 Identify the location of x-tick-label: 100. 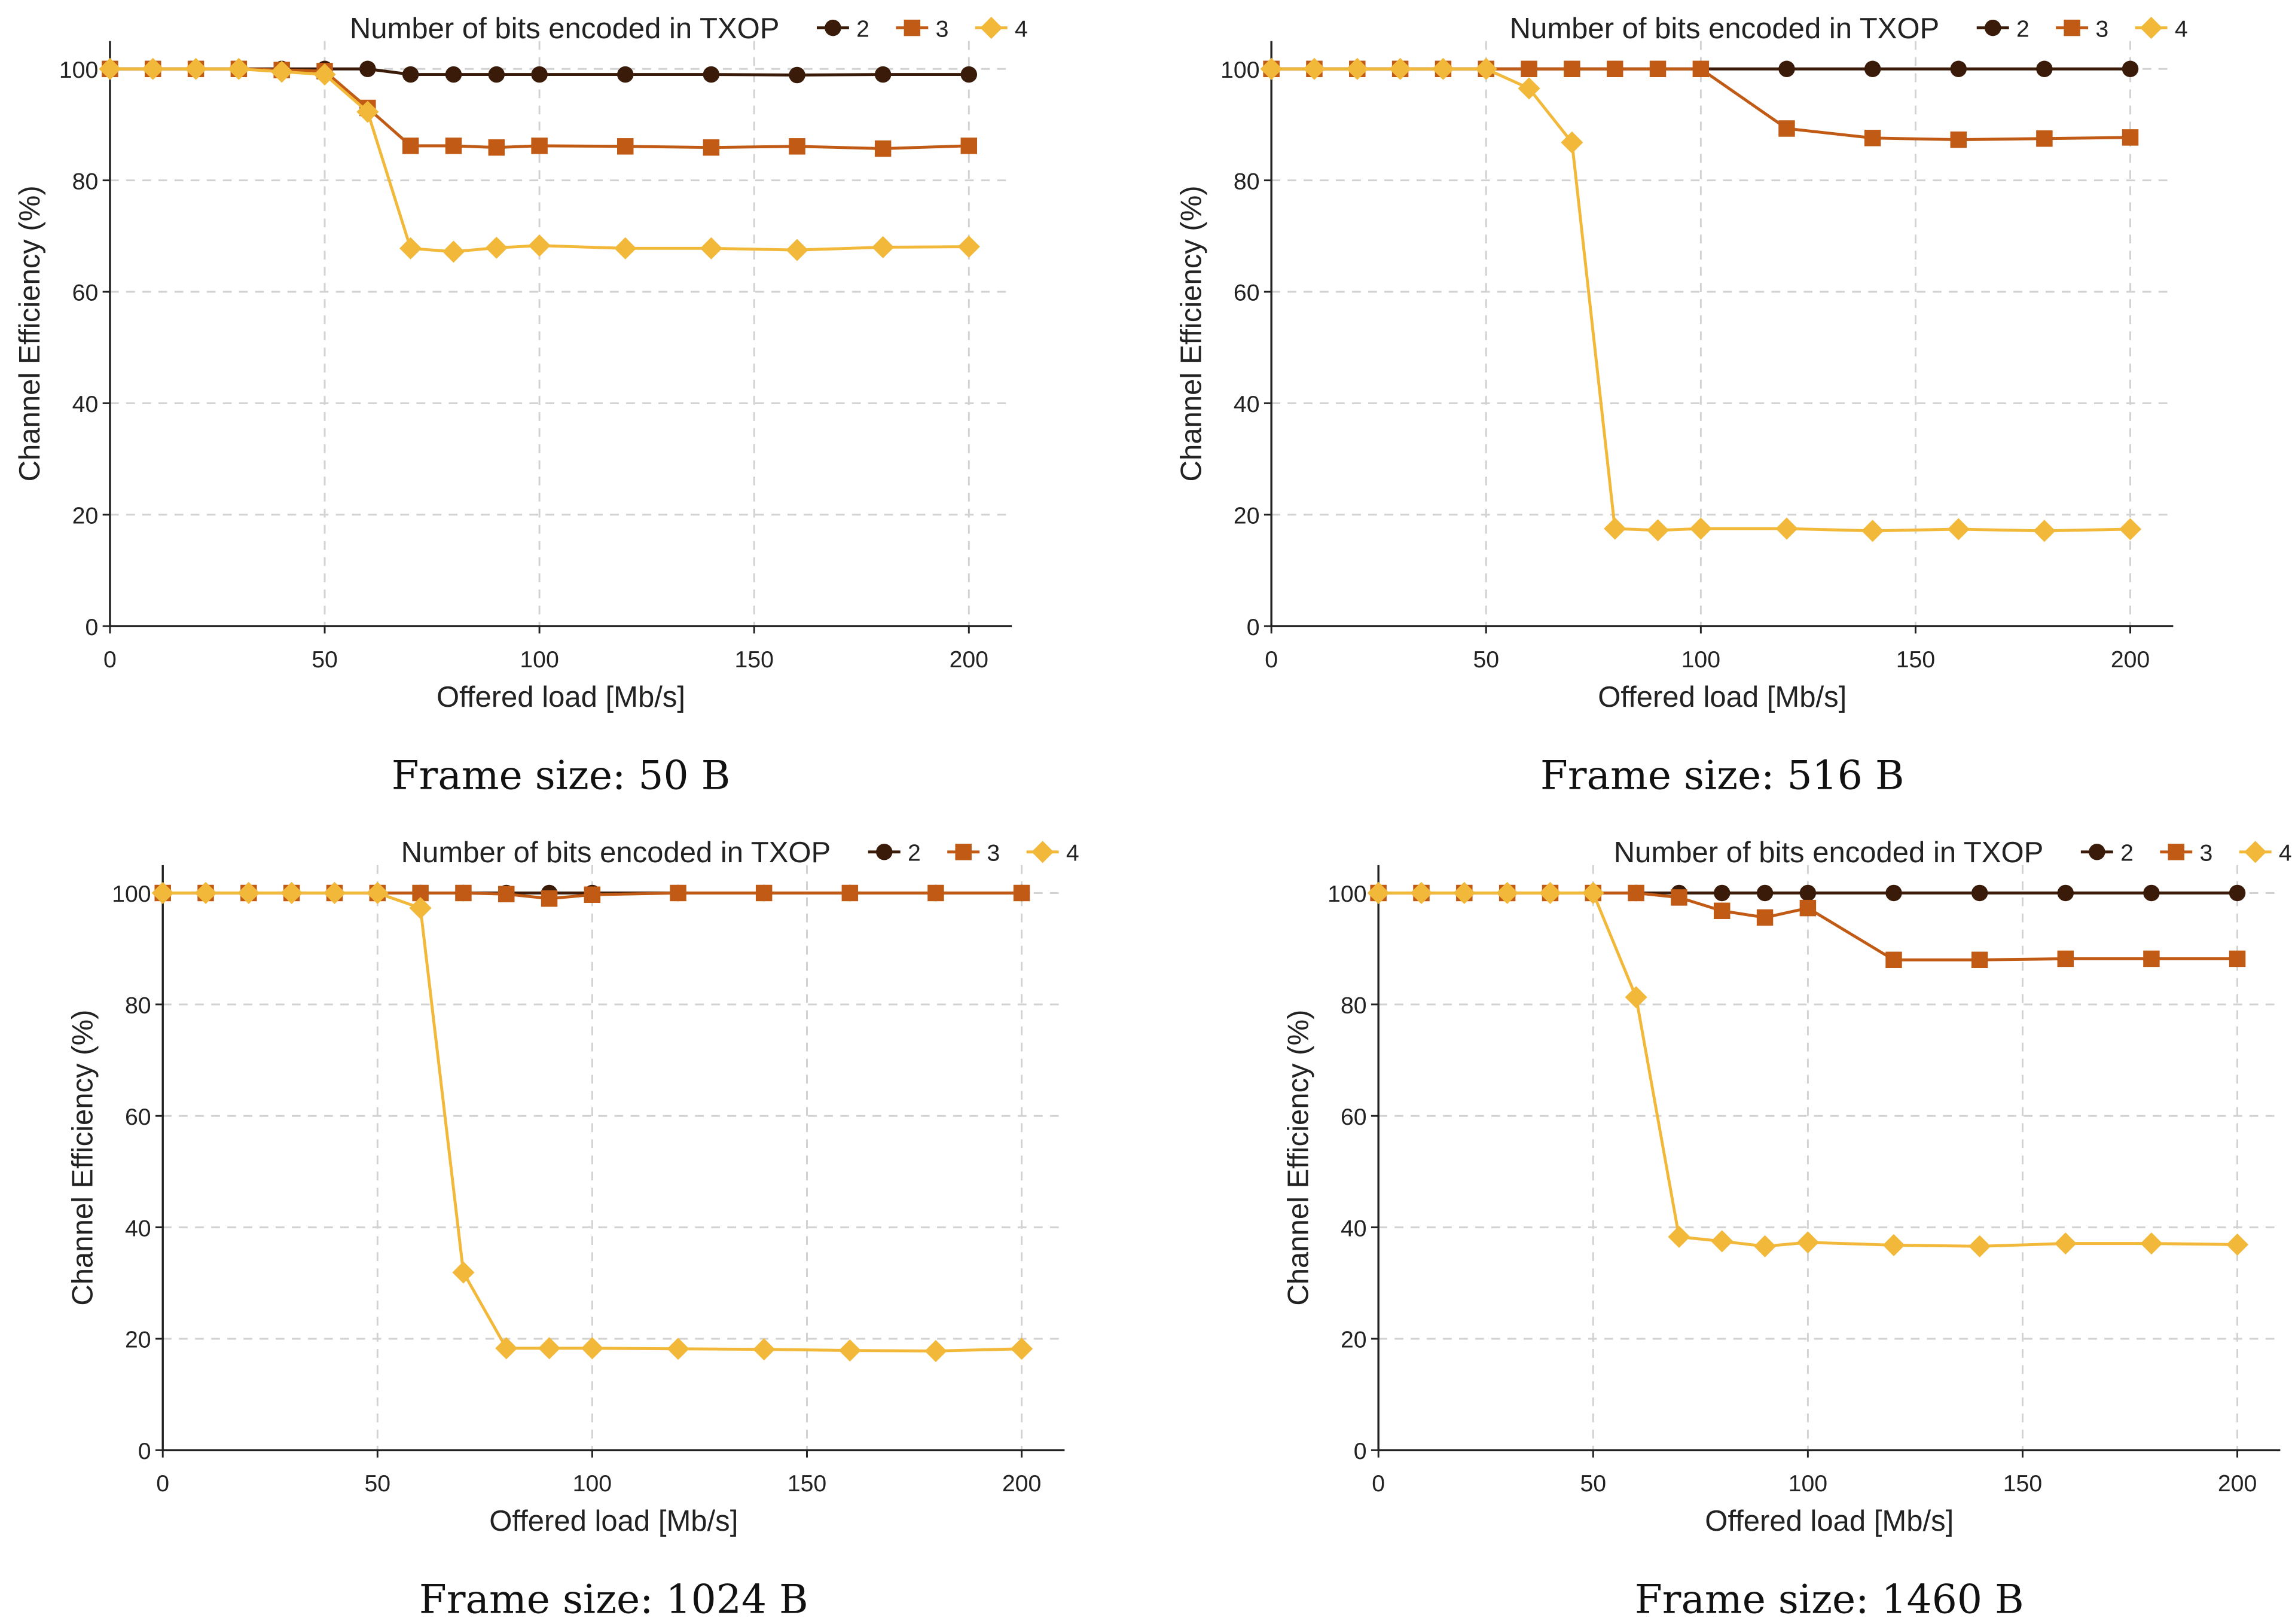
(539, 659).